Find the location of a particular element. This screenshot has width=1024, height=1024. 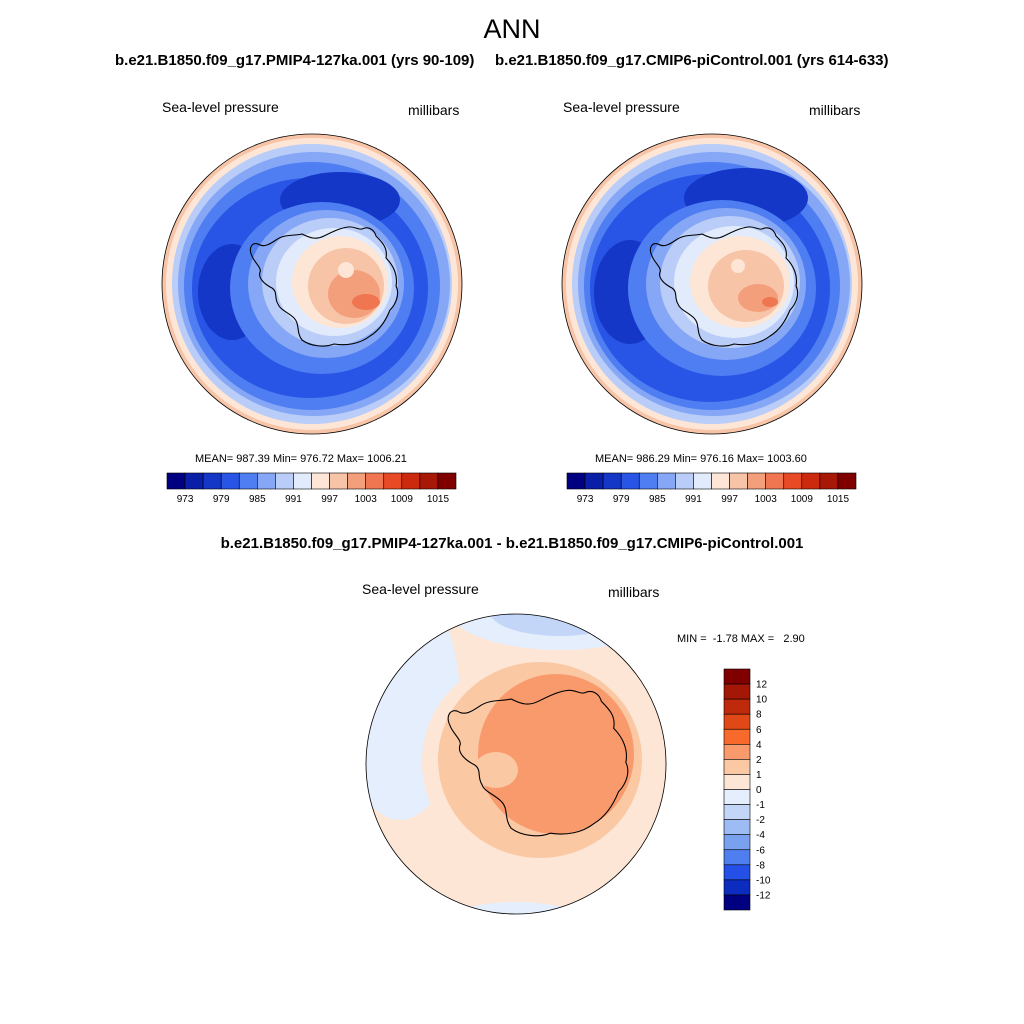

map3-negative-north is located at coordinates (558, 632).